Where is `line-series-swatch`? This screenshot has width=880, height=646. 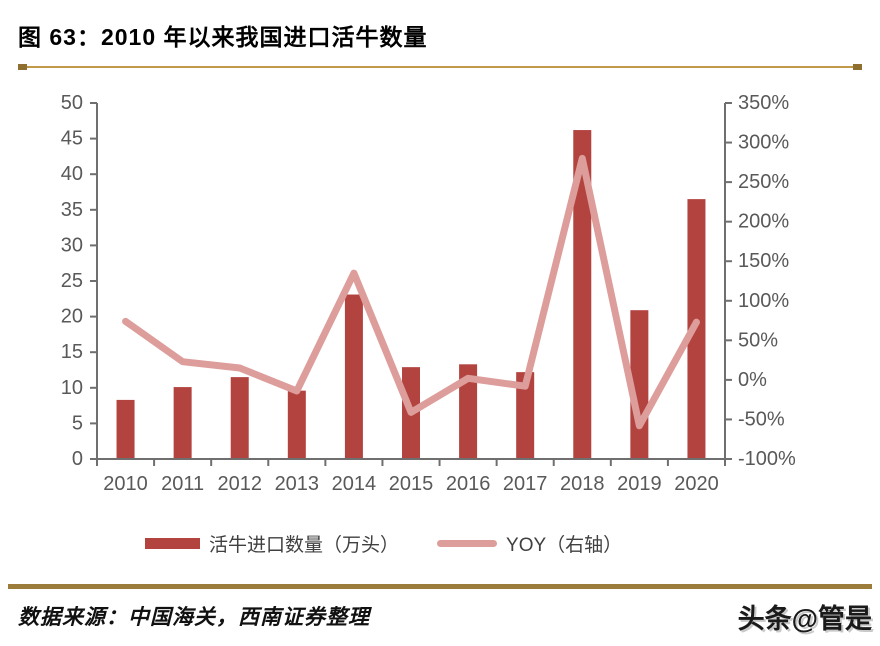 line-series-swatch is located at coordinates (467, 543).